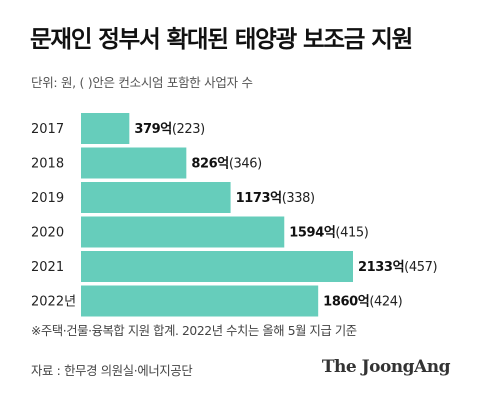 The height and width of the screenshot is (406, 480). I want to click on value-label: 379억(223), so click(169, 129).